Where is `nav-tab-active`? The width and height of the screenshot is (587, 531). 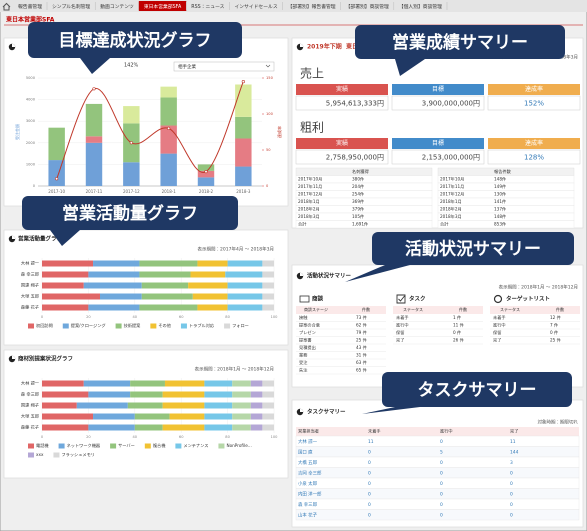 nav-tab-active is located at coordinates (162, 6).